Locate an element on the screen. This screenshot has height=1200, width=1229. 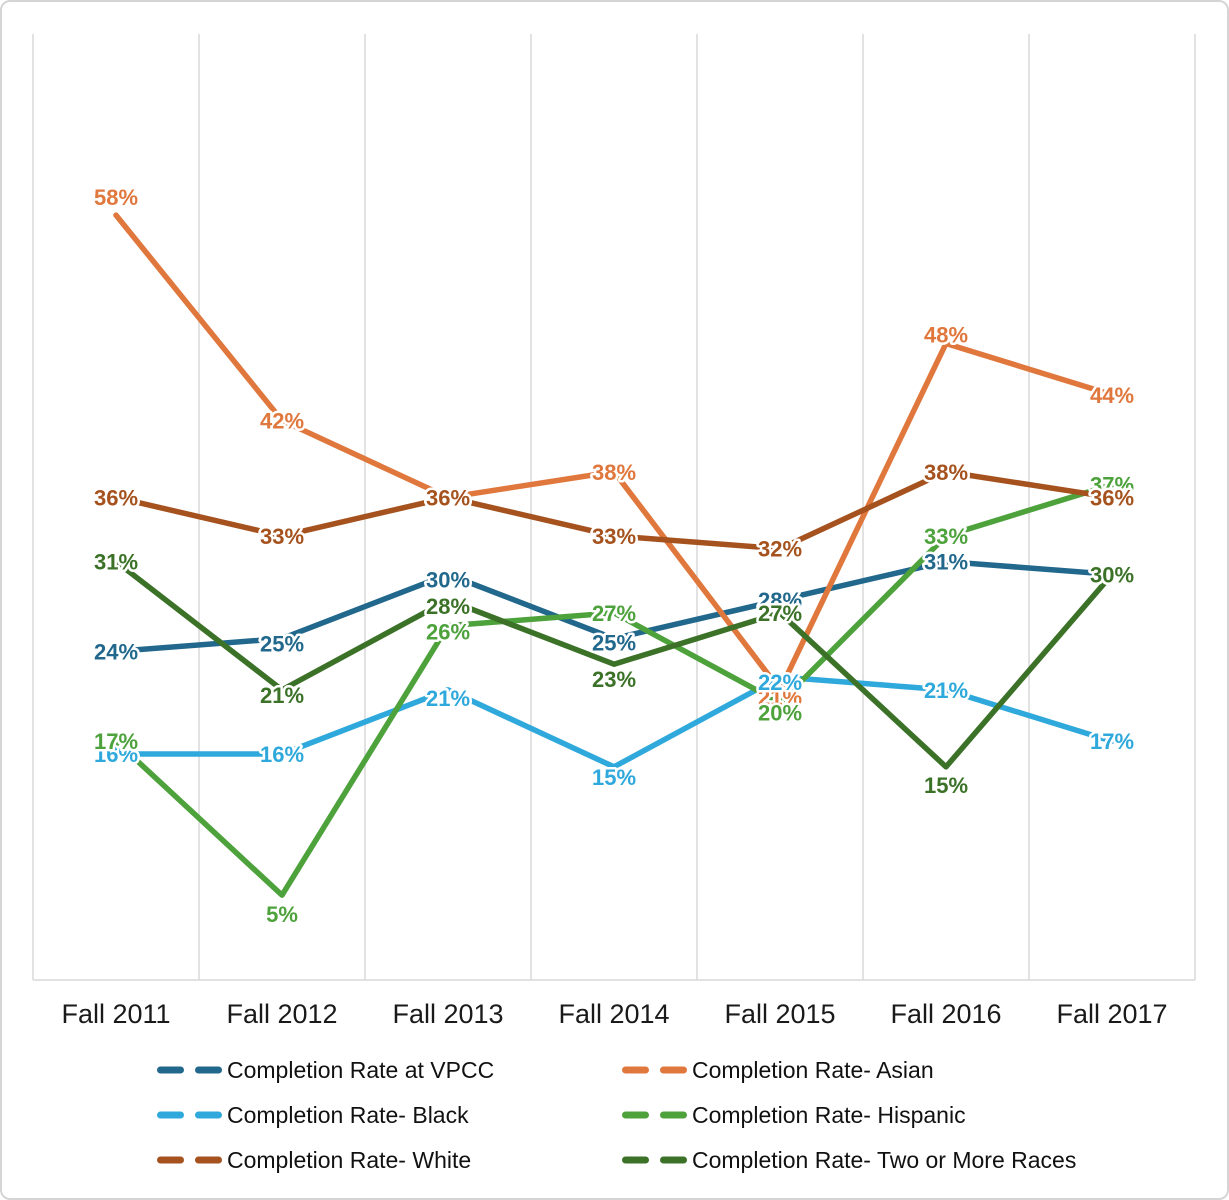
data-label-completion-rate-hispanic-1: 5% is located at coordinates (282, 914).